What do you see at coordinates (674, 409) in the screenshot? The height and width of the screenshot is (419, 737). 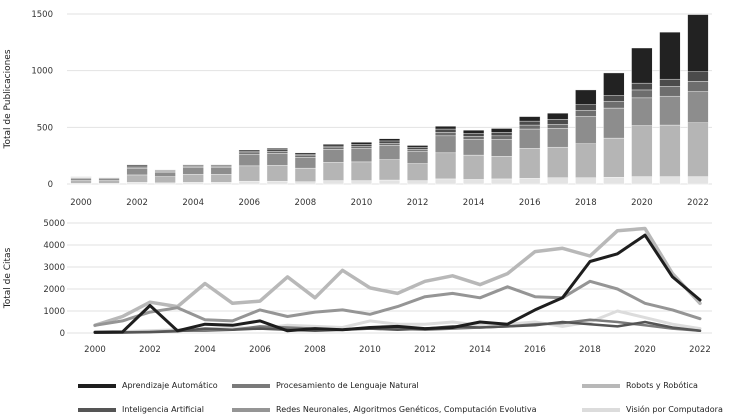 I see `legend-label: Visión por Computadora` at bounding box center [674, 409].